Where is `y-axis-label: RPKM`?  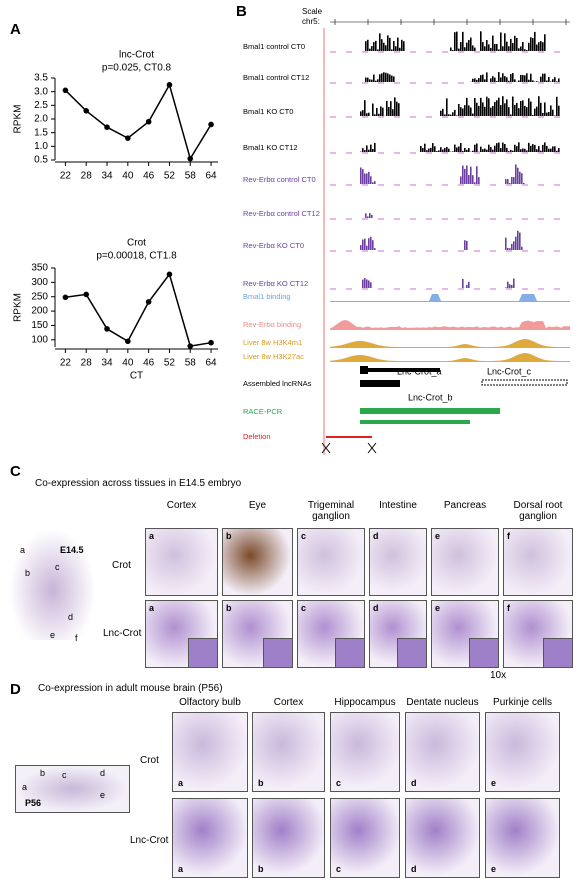
y-axis-label: RPKM is located at coordinates (18, 307).